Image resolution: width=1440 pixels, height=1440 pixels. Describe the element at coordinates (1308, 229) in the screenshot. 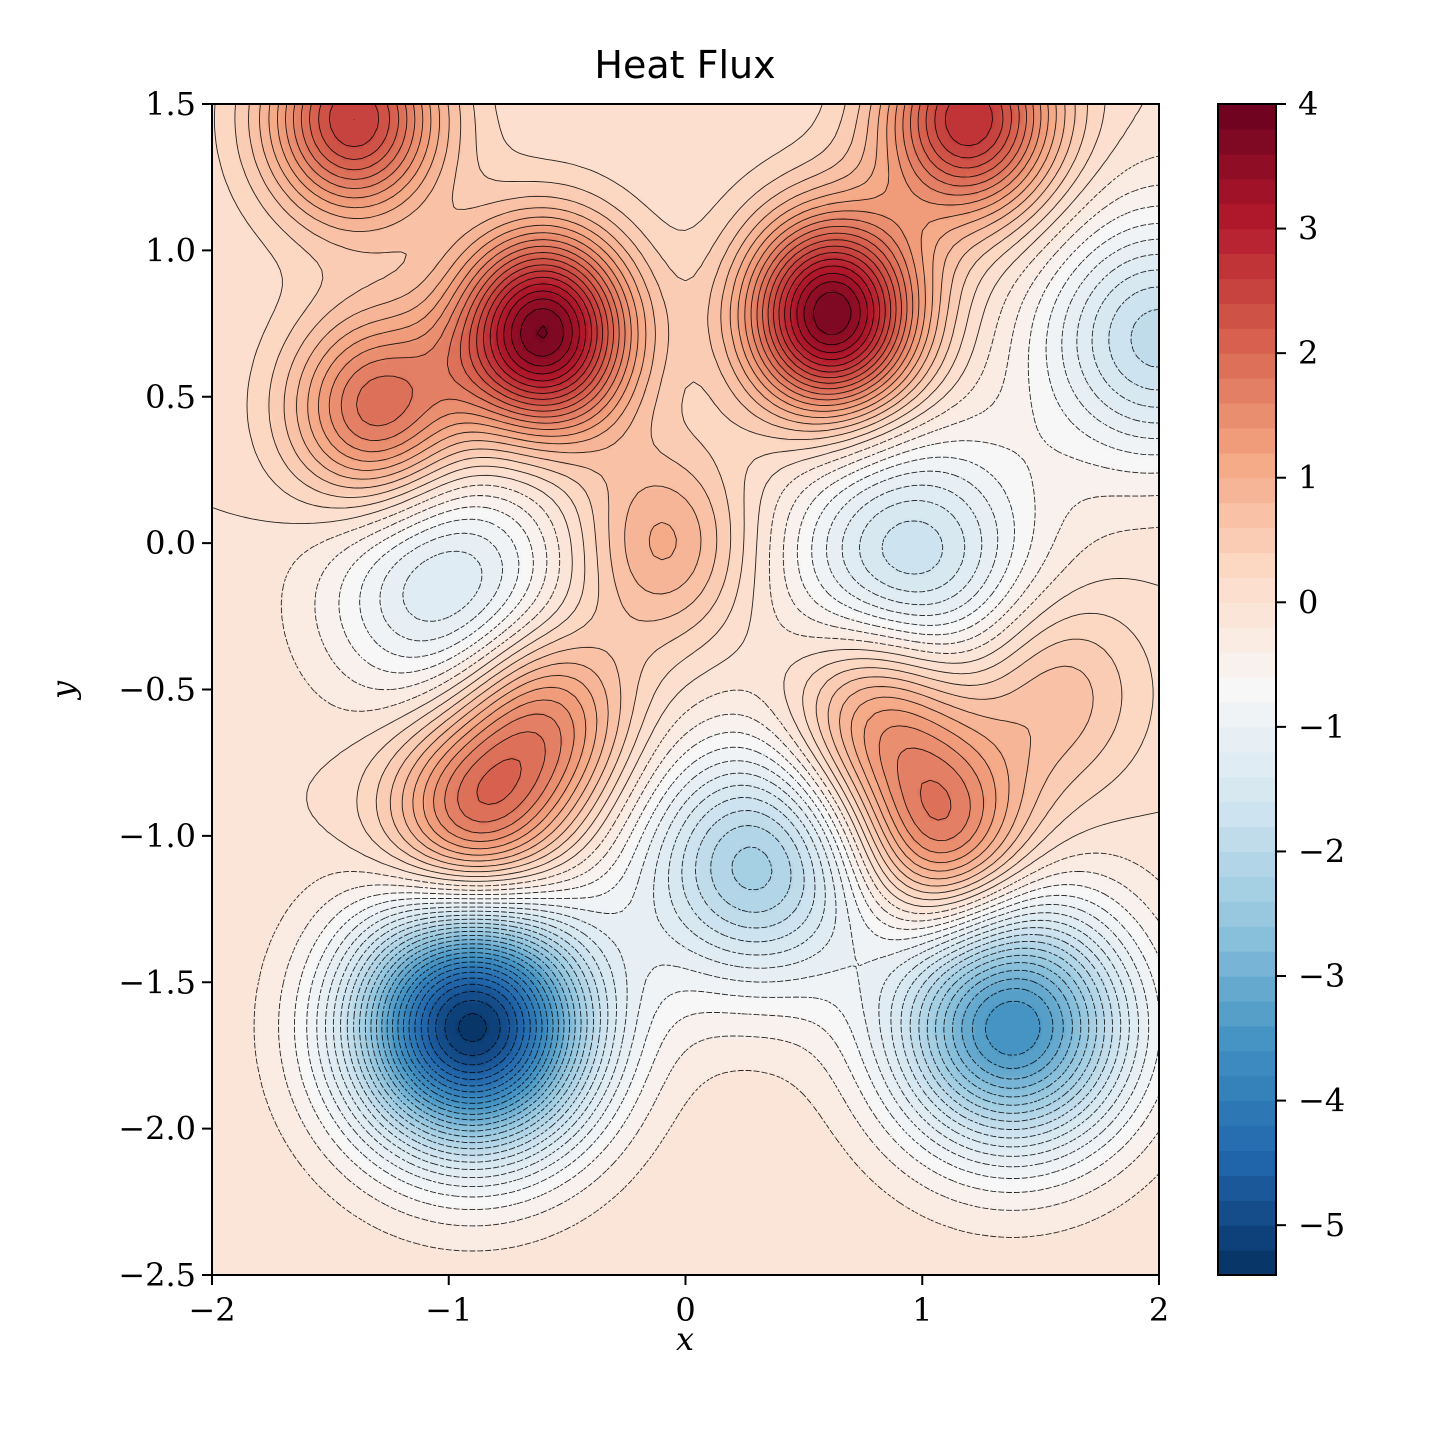

I see `colorbar-tick-label: 3` at that location.